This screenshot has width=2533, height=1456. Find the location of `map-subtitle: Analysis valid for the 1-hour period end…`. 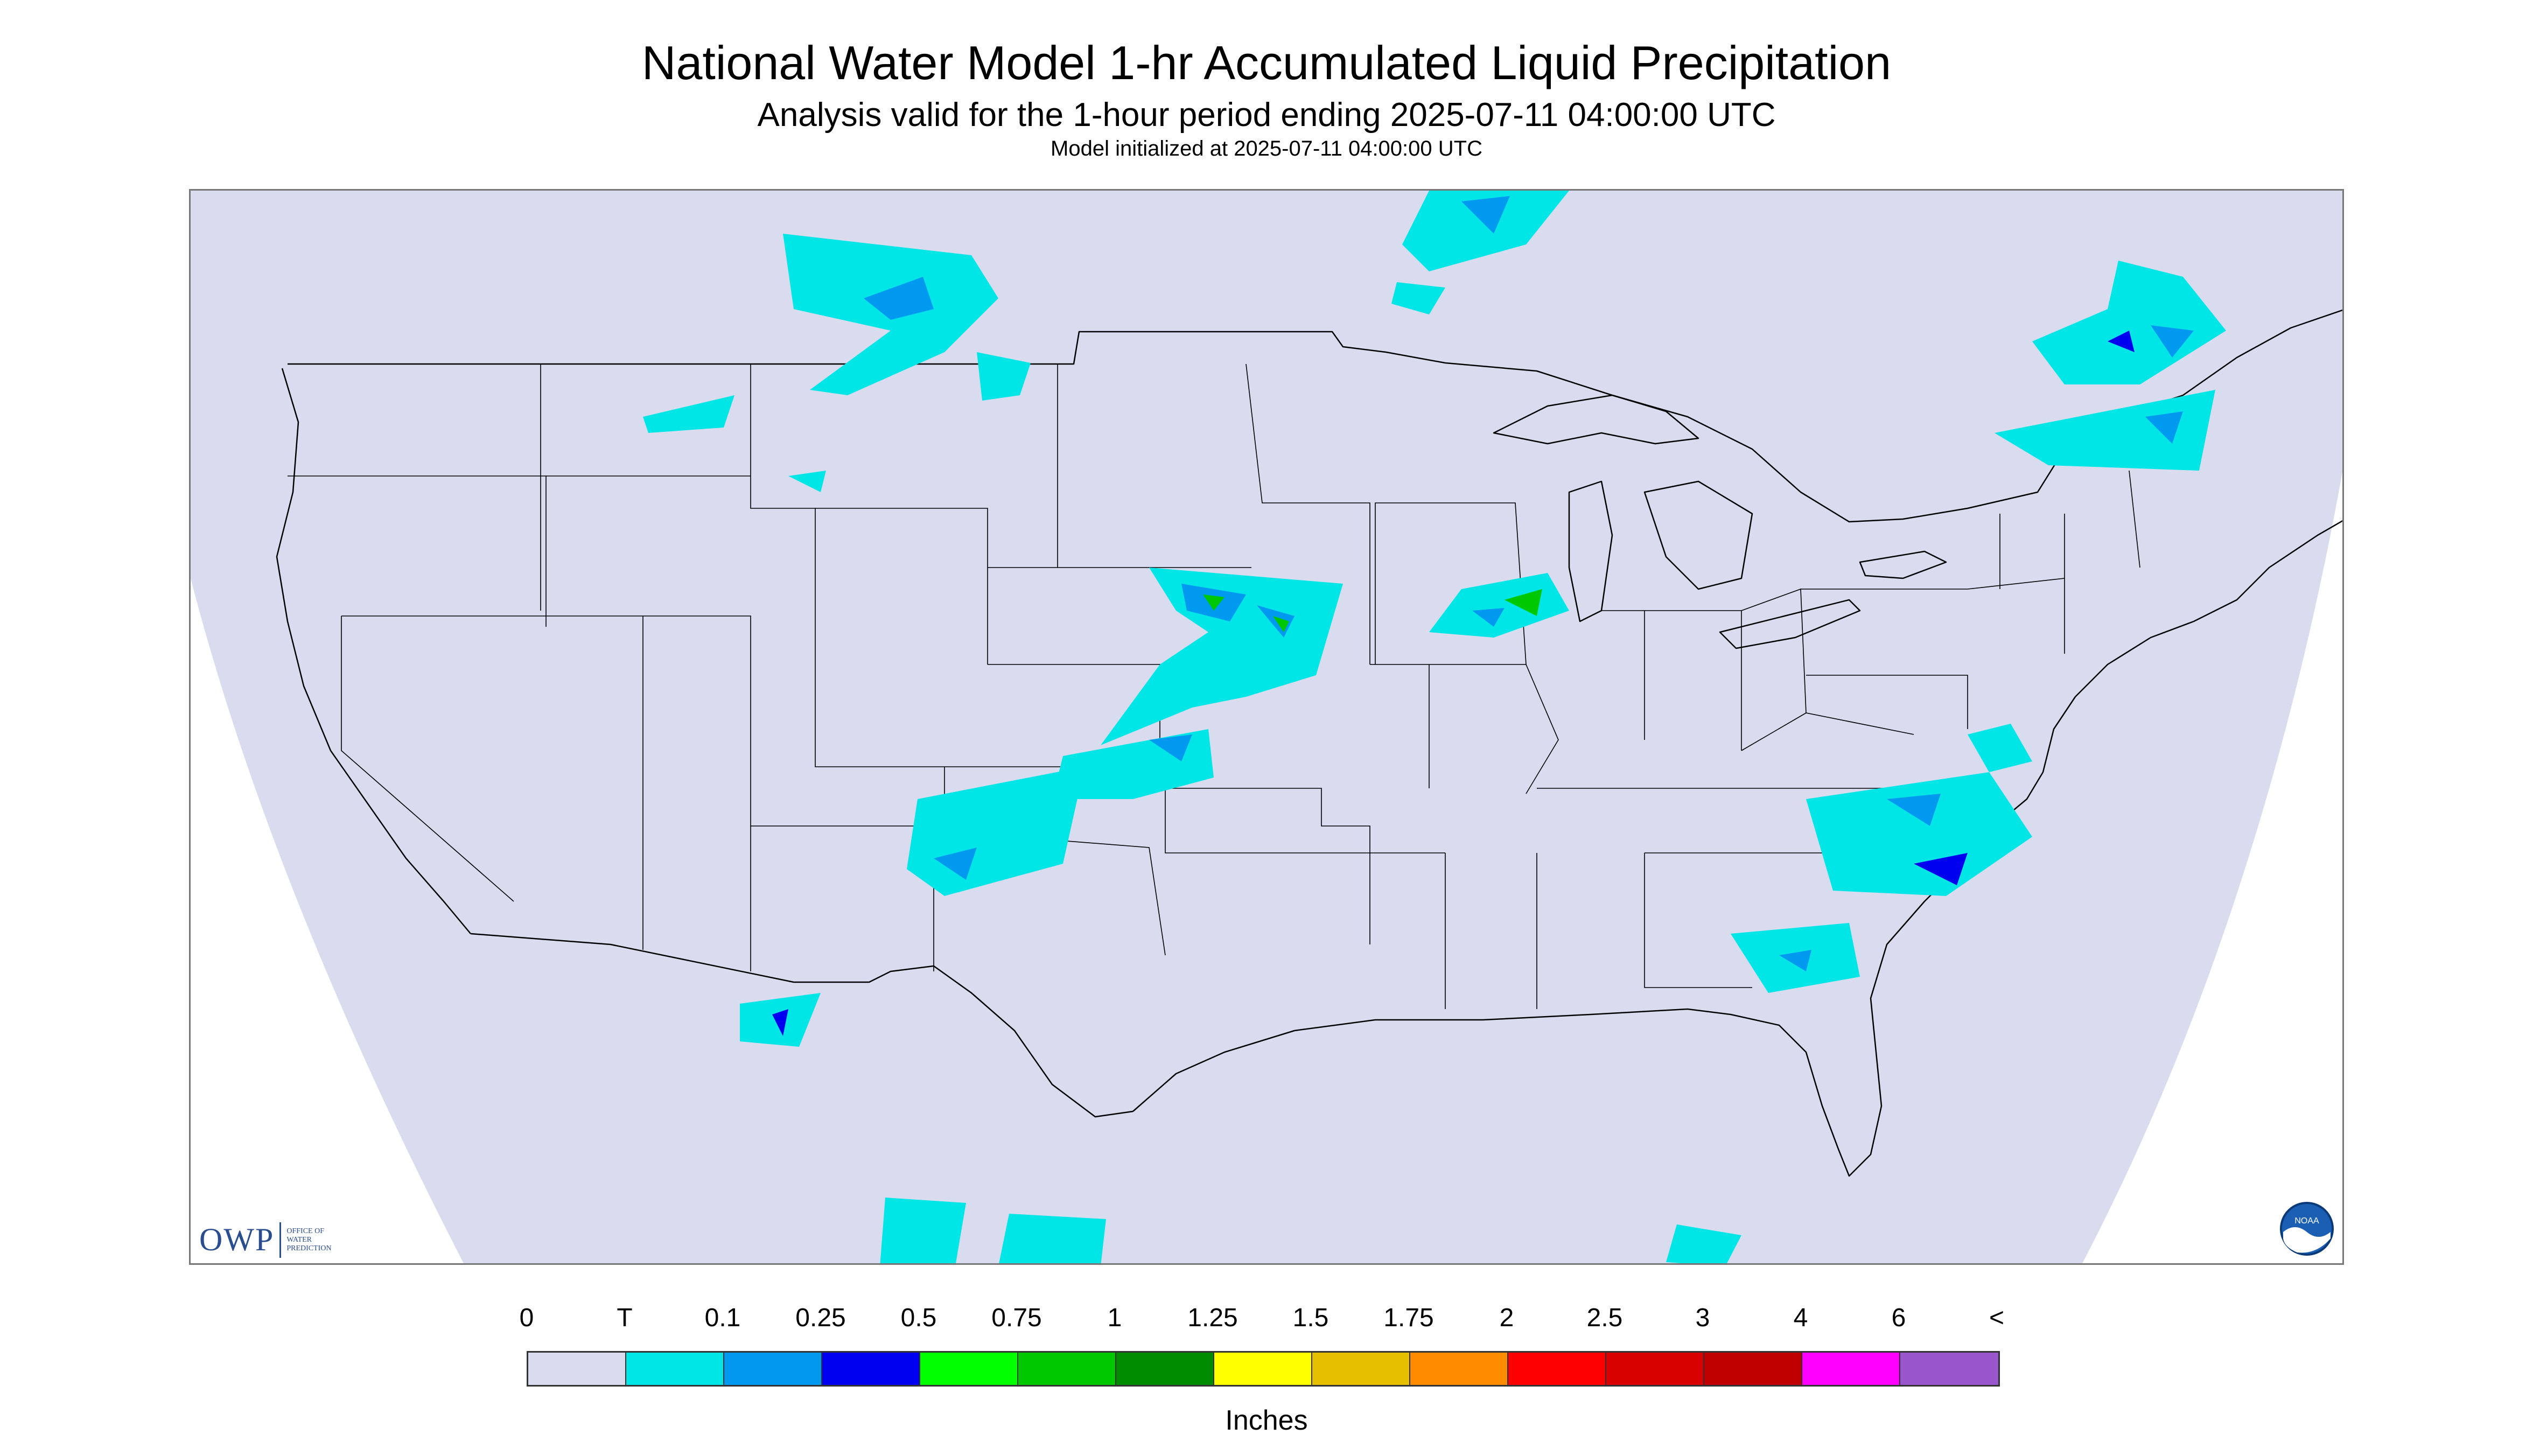

map-subtitle: Analysis valid for the 1-hour period end… is located at coordinates (1266, 115).